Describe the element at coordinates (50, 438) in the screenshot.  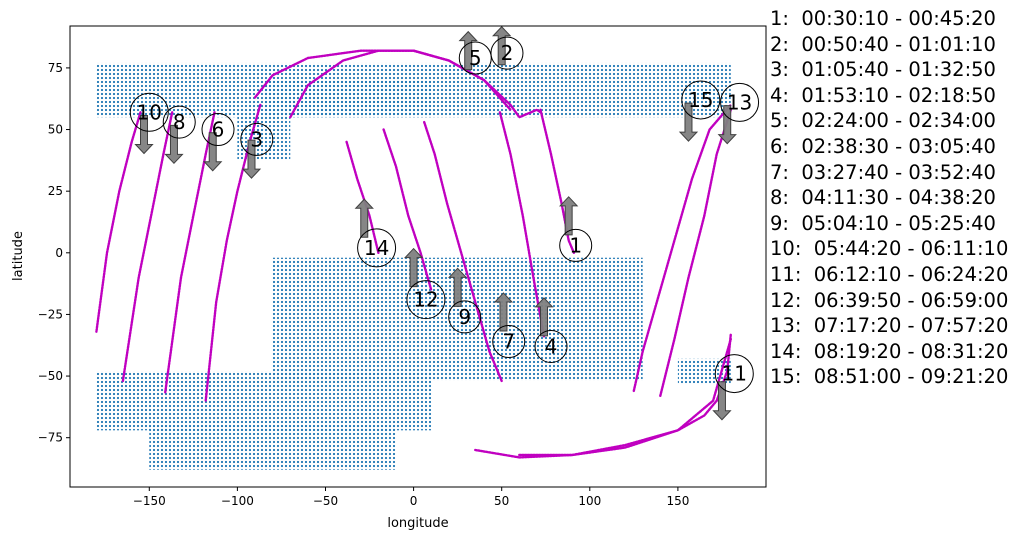
I see `y-tick-label: −75` at that location.